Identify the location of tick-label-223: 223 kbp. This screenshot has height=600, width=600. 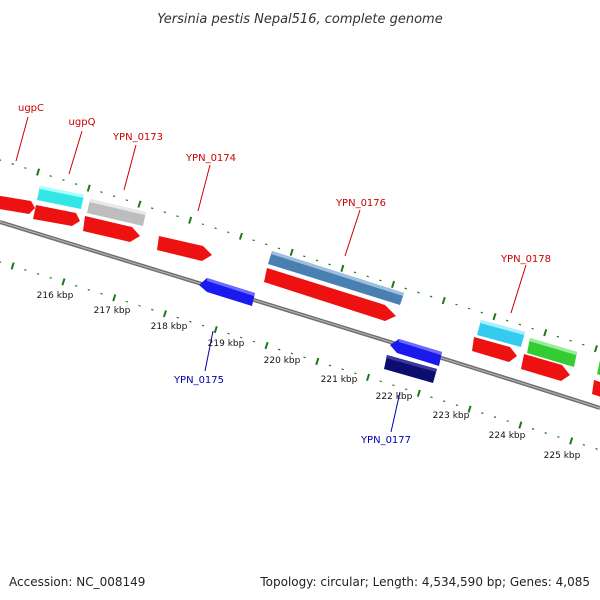
(451, 416).